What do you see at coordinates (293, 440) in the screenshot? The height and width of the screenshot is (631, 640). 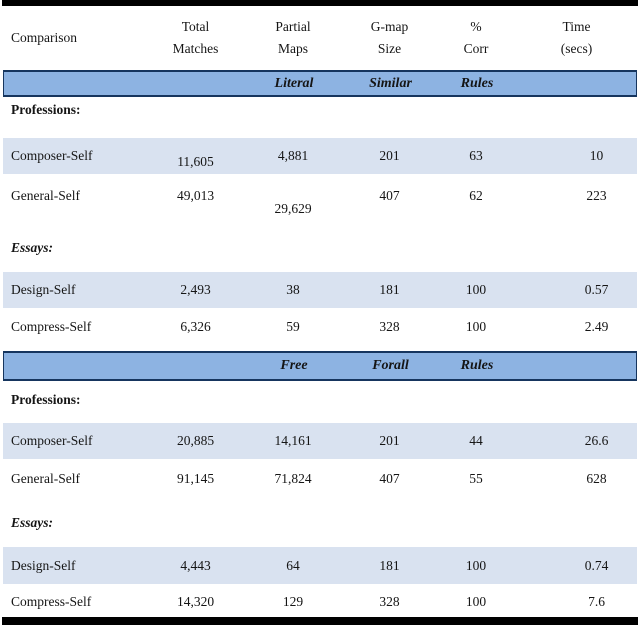 I see `cell-partial-maps: 14,161` at bounding box center [293, 440].